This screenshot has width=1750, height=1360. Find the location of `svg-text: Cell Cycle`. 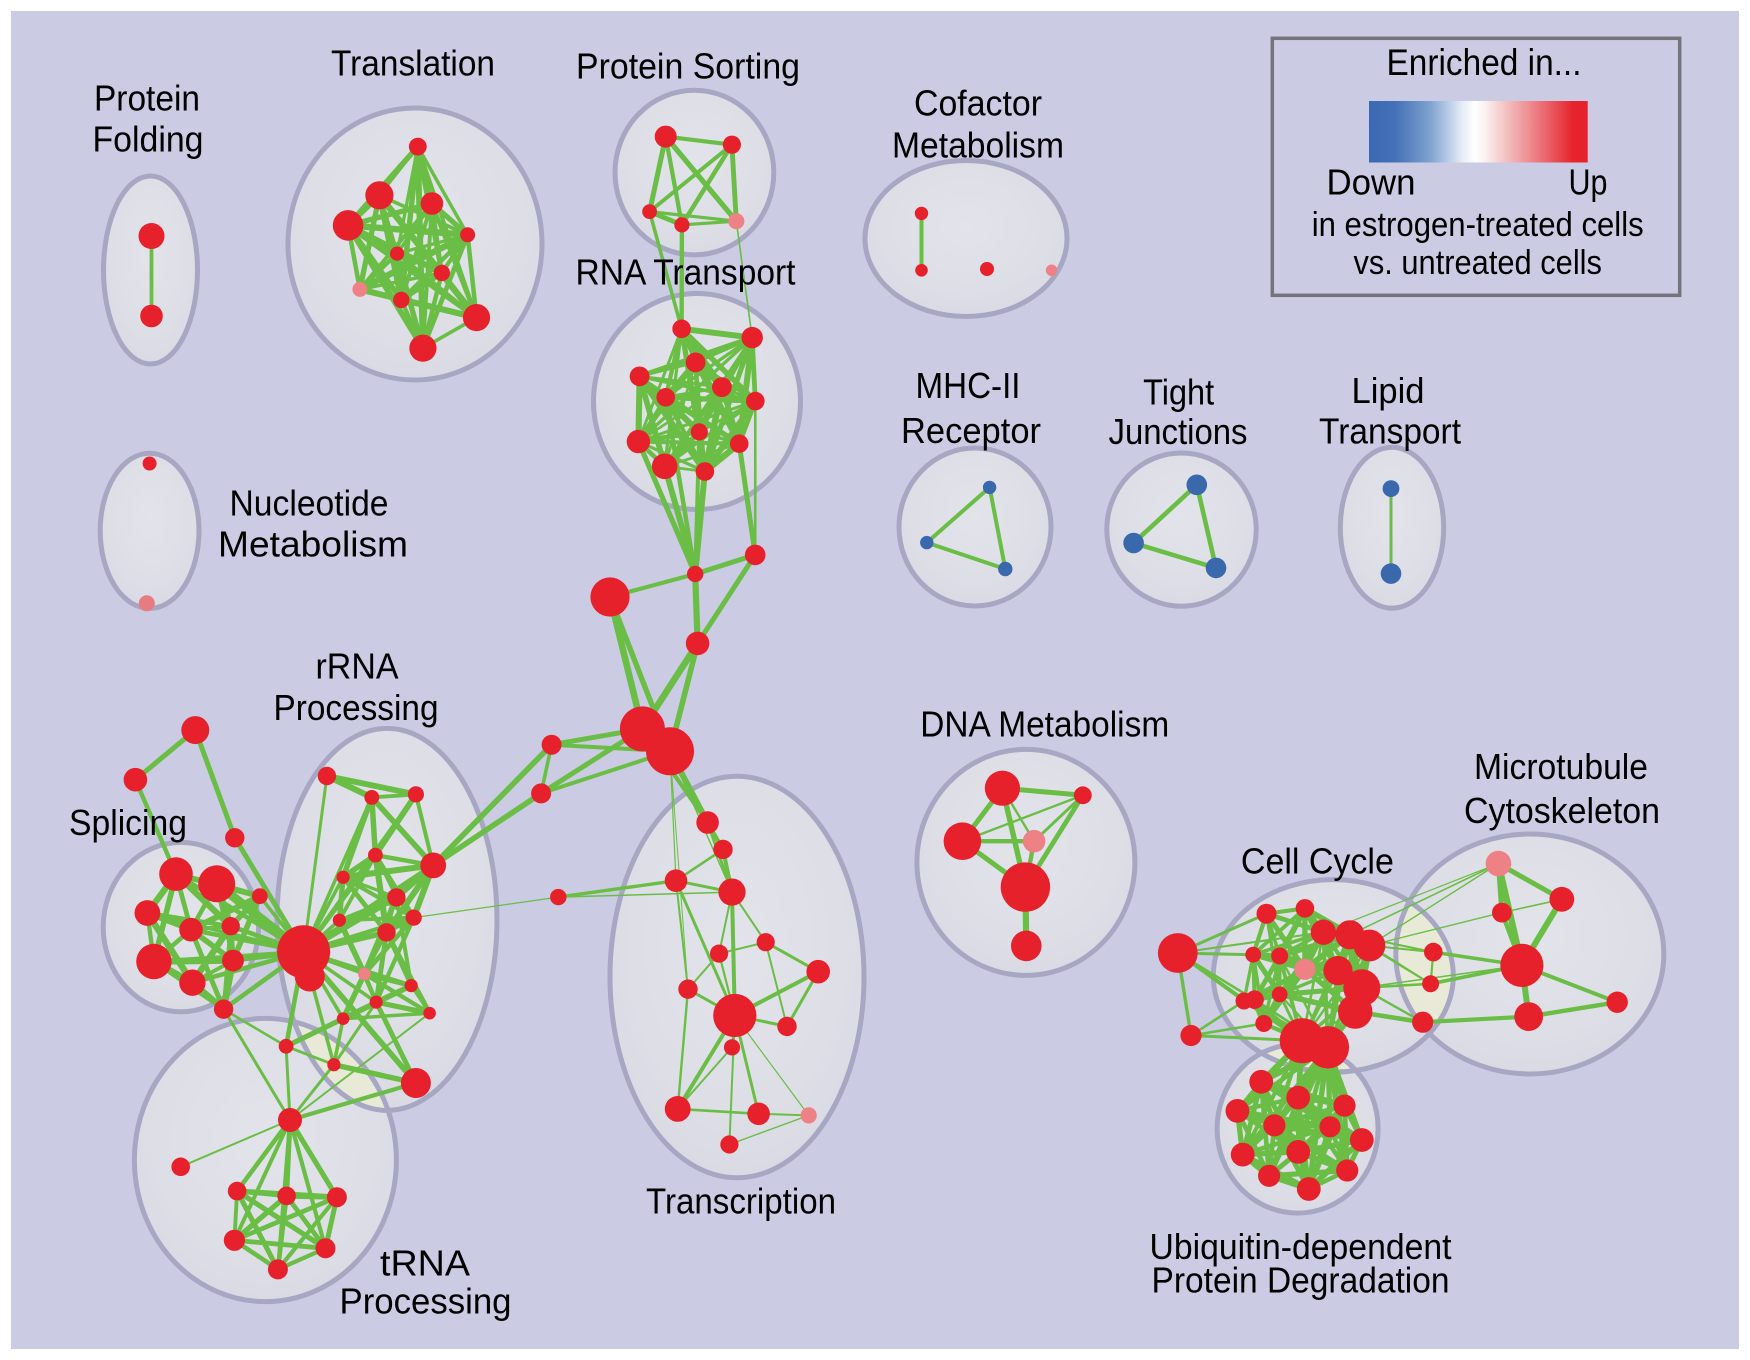

svg-text: Cell Cycle is located at coordinates (1317, 861).